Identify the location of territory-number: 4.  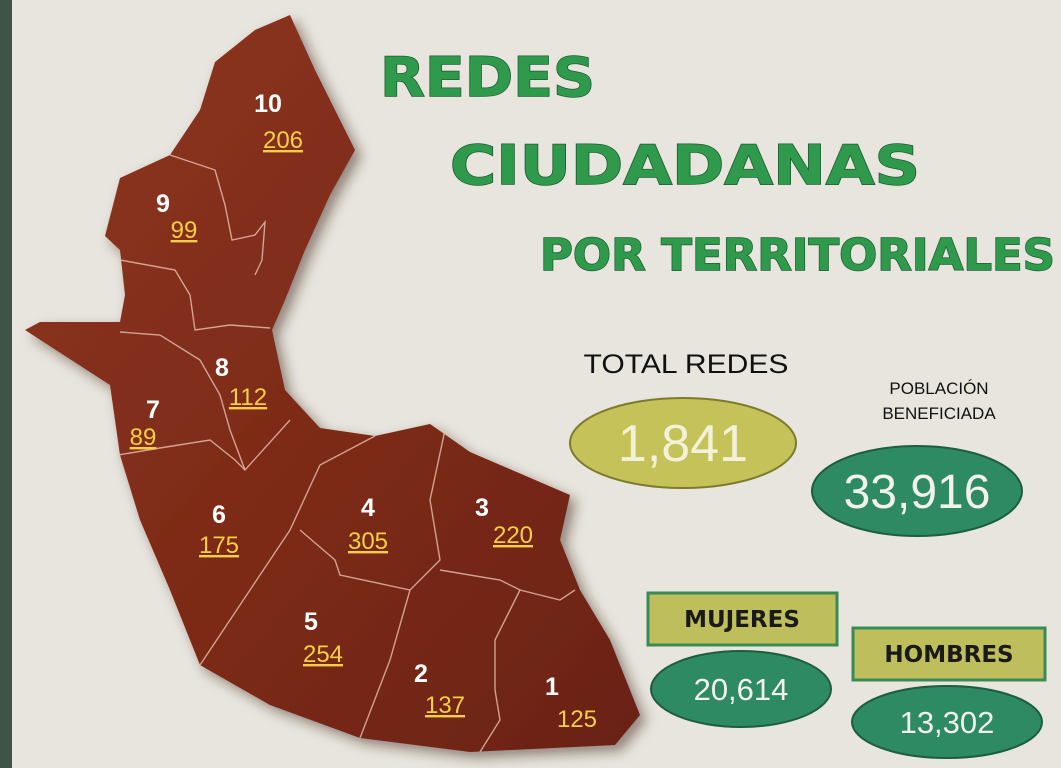
(368, 508).